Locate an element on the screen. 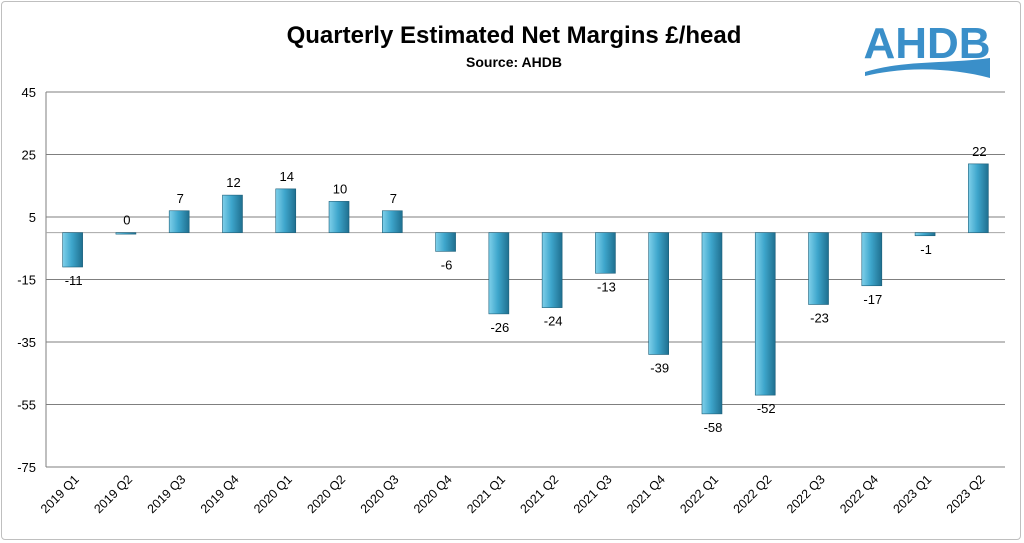 The image size is (1024, 543). x-tick-label: 2022 Q2 is located at coordinates (753, 494).